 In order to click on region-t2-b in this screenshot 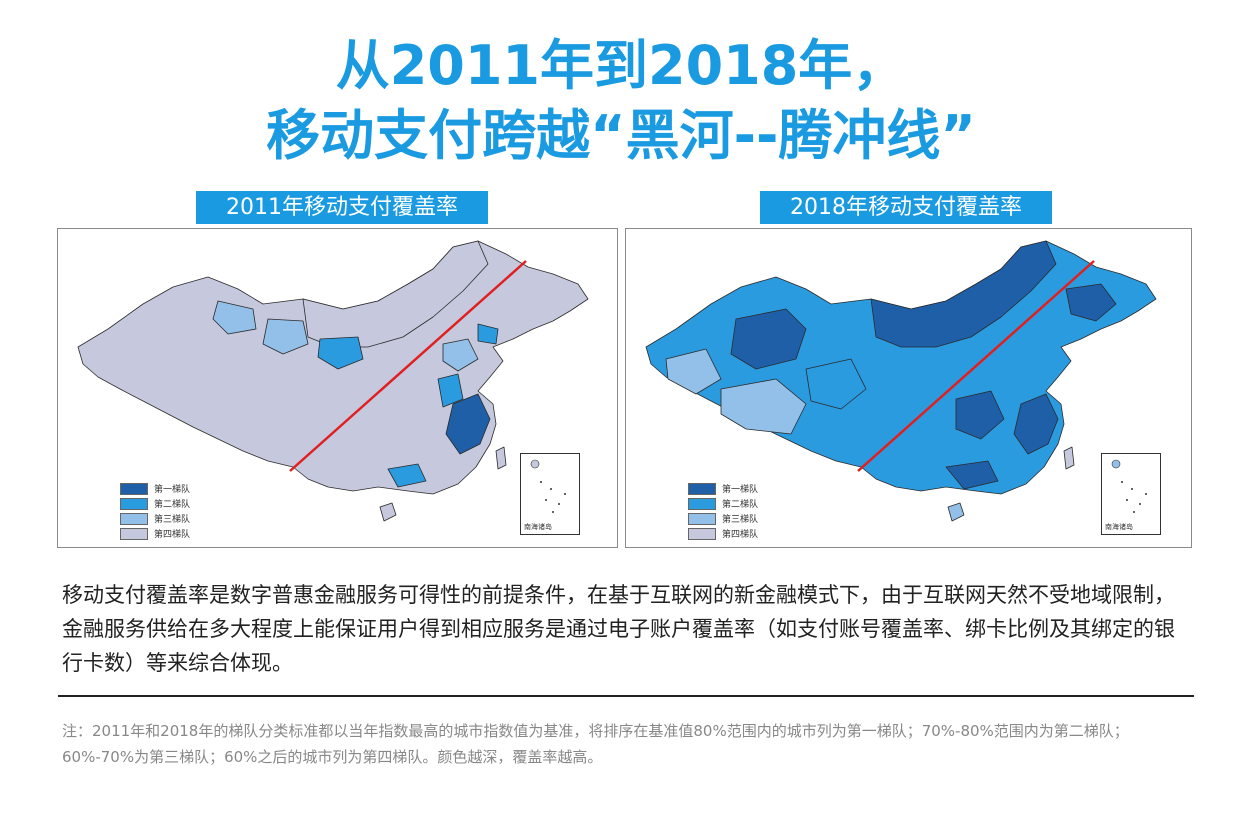, I will do `click(488, 334)`.